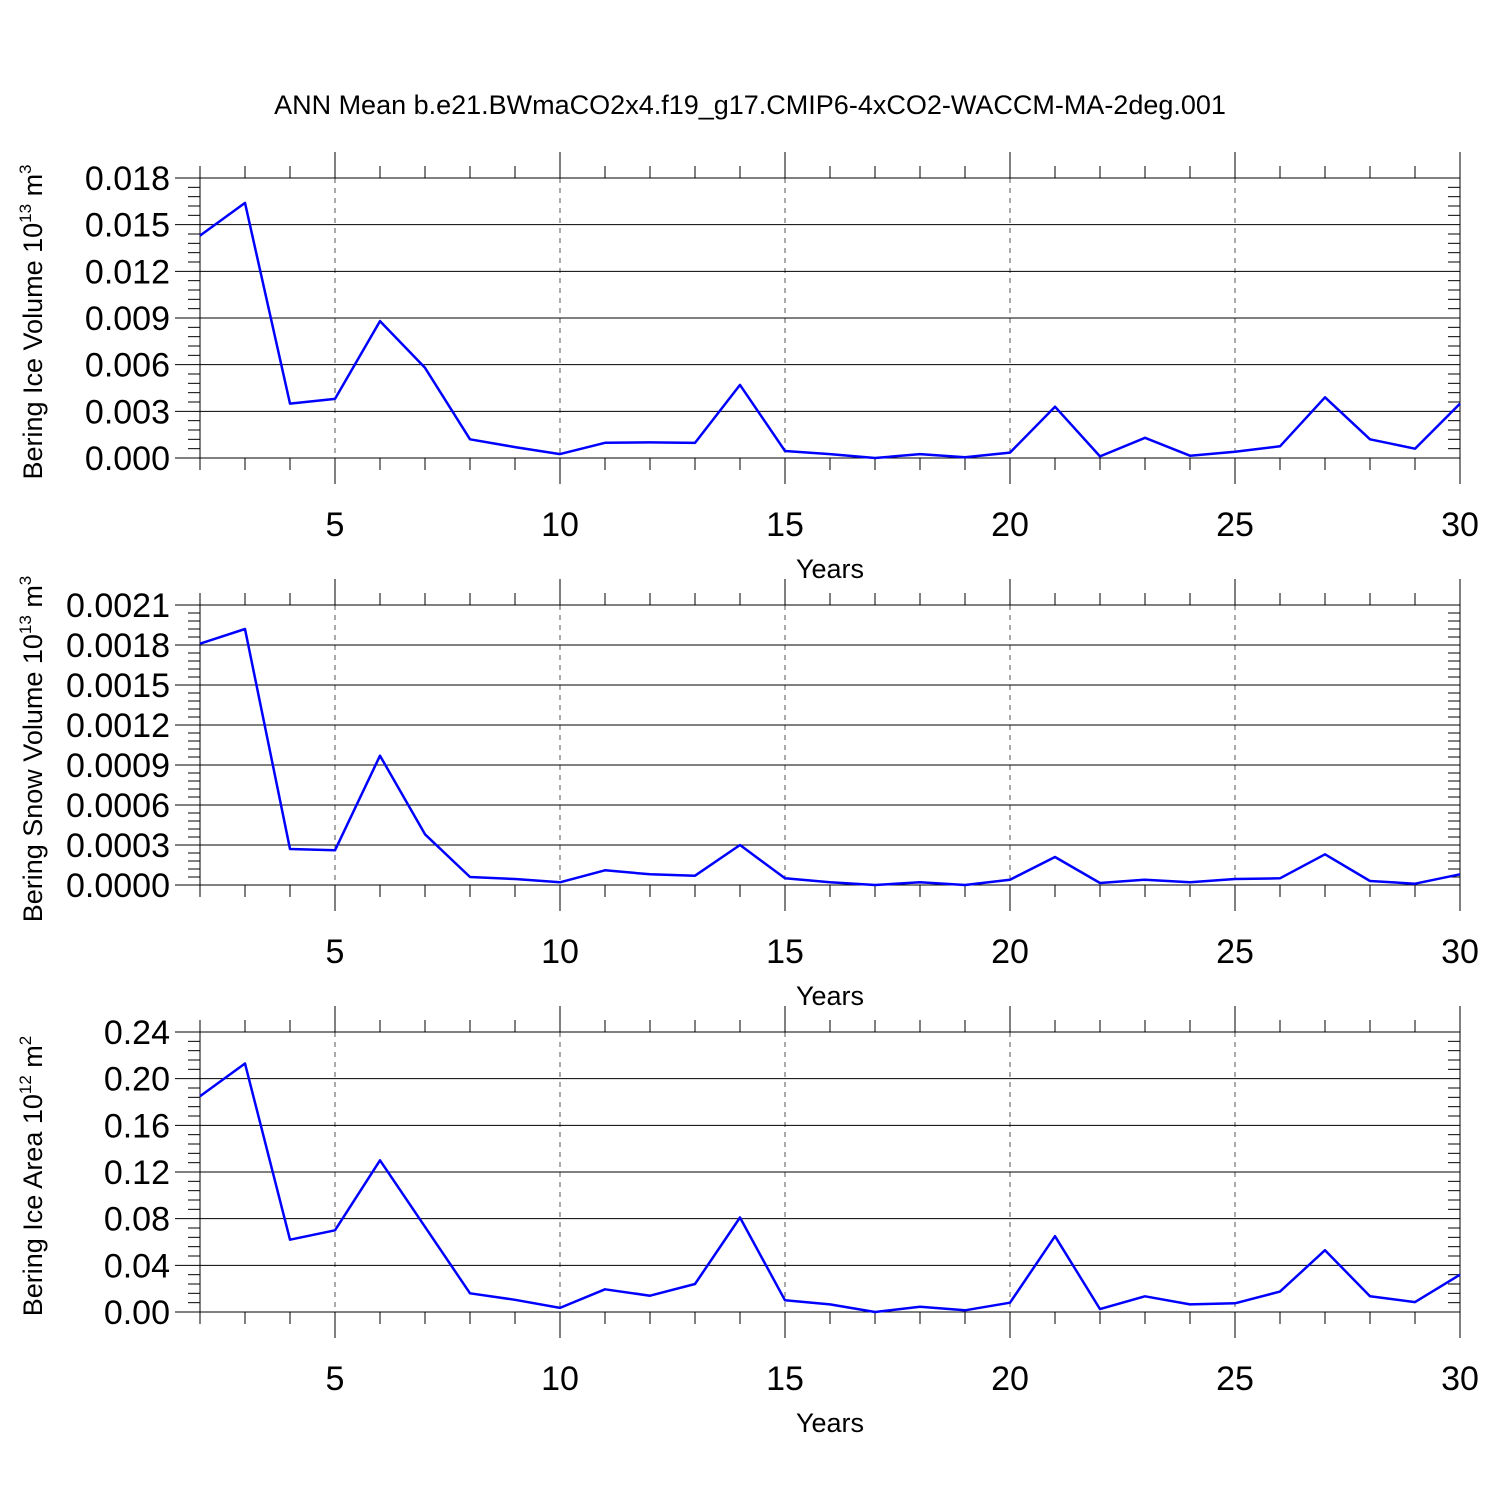 Image resolution: width=1500 pixels, height=1500 pixels. What do you see at coordinates (32, 749) in the screenshot?
I see `y-axis-label: Bering Snow Volume 1013 m3` at bounding box center [32, 749].